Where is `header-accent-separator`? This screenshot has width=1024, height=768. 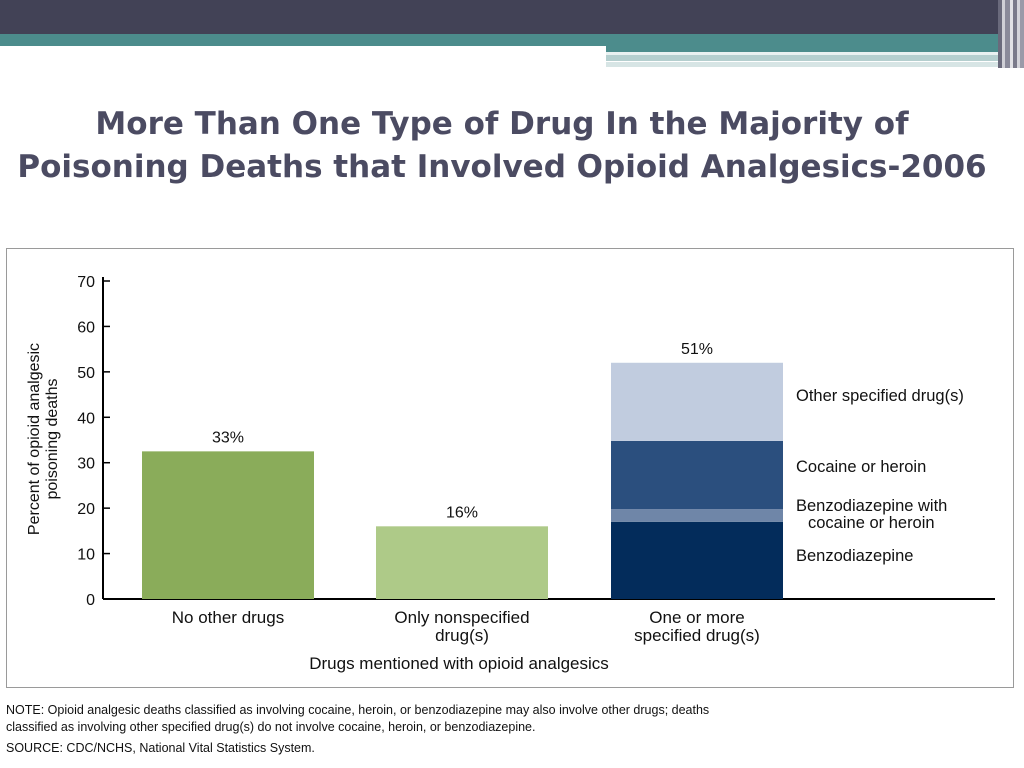 header-accent-separator is located at coordinates (803, 53).